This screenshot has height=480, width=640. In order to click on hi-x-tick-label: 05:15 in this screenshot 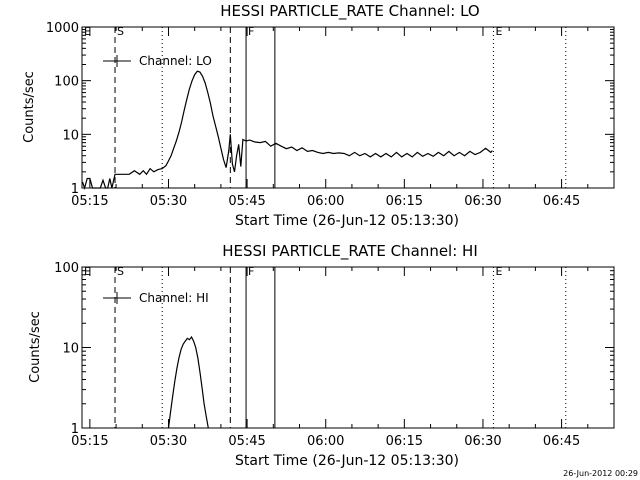, I will do `click(89, 441)`.